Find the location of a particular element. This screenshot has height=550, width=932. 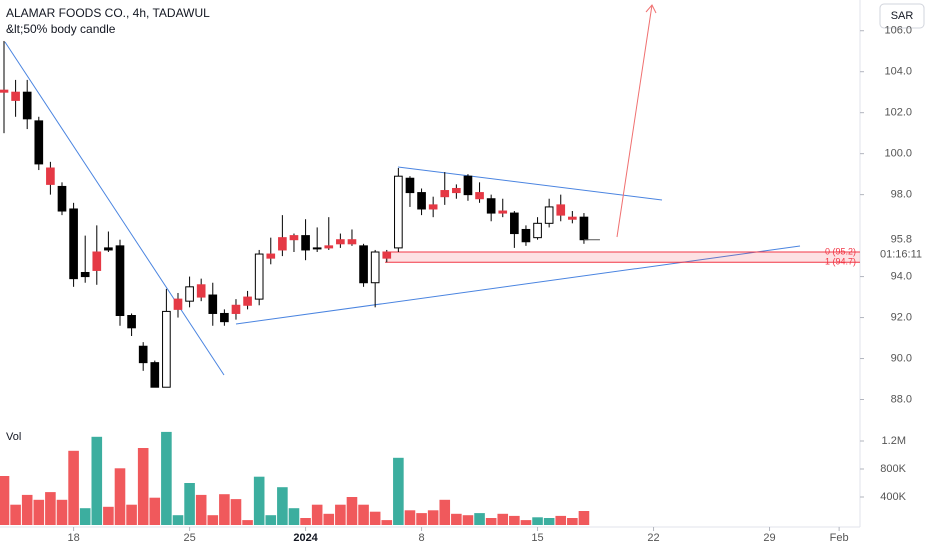

y-tick-label: 104.0 is located at coordinates (898, 72).